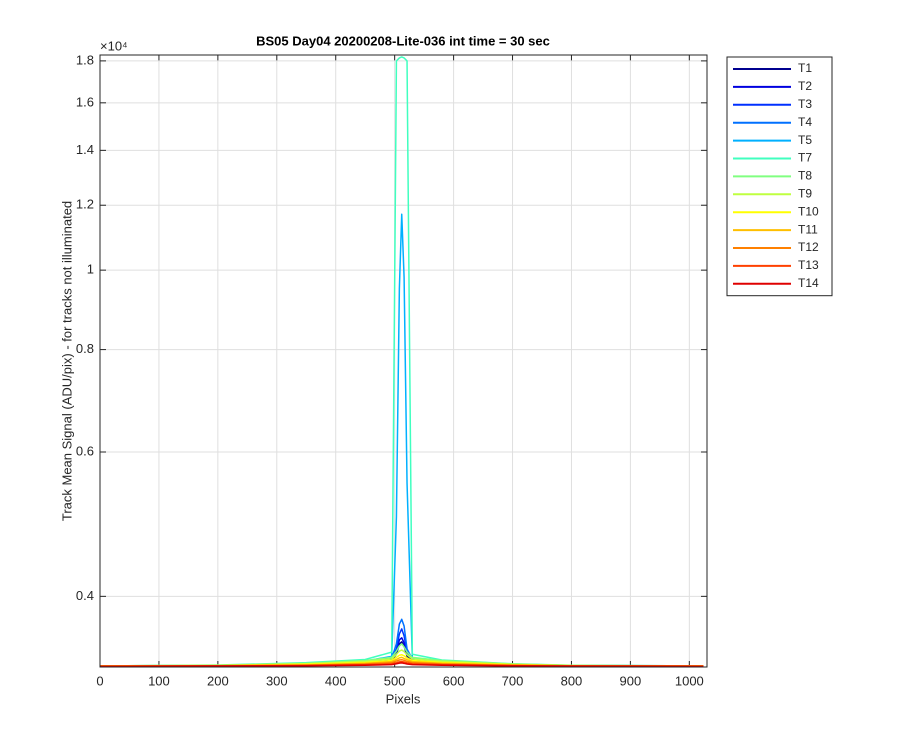 The image size is (900, 755). What do you see at coordinates (805, 122) in the screenshot?
I see `legend-label: T4` at bounding box center [805, 122].